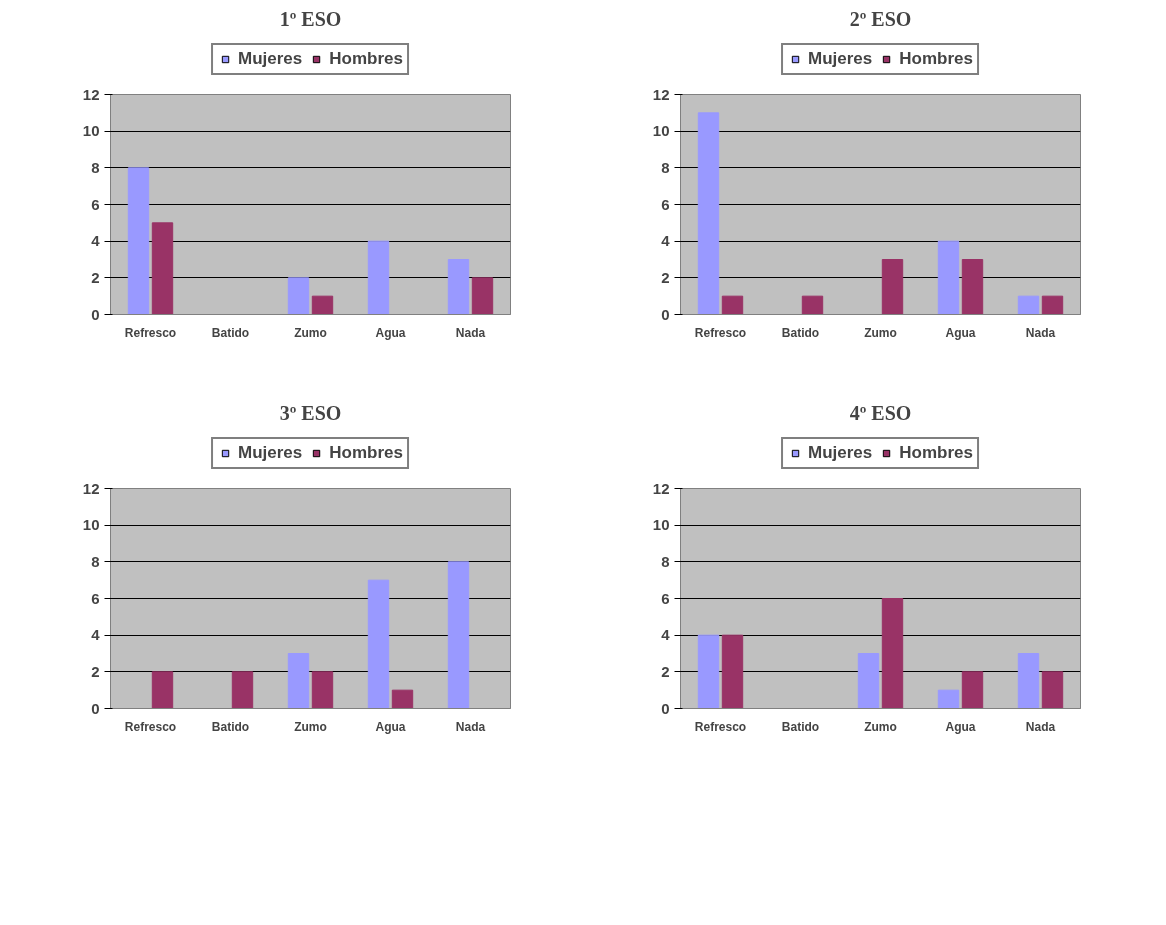 Image resolution: width=1166 pixels, height=925 pixels. I want to click on chart-title: 1º ESO, so click(310, 18).